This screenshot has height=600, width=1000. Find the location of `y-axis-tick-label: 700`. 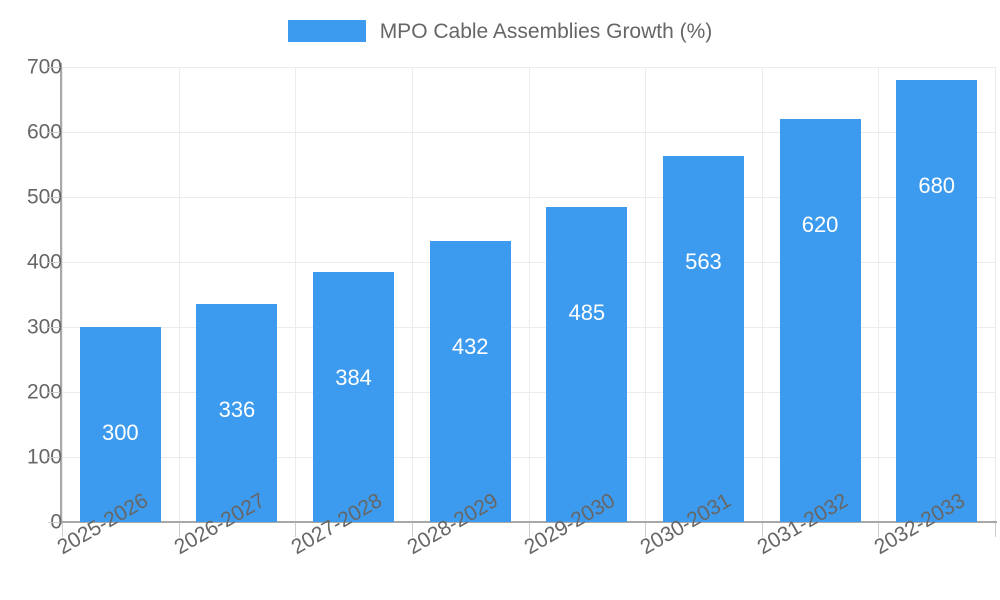

y-axis-tick-label: 700 is located at coordinates (44, 67).